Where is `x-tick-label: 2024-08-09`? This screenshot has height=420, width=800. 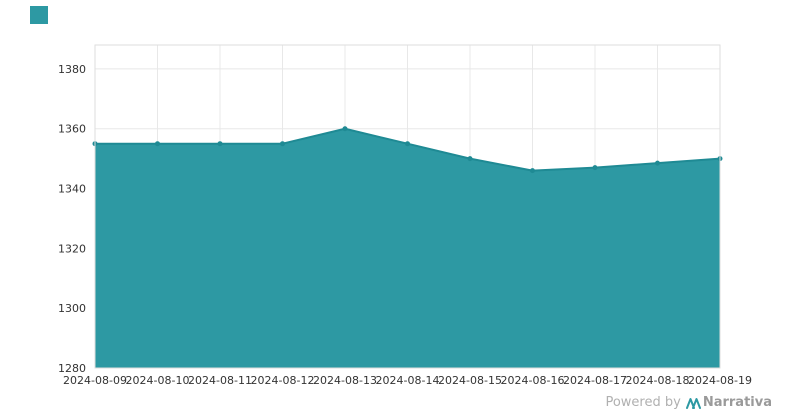
x-tick-label: 2024-08-09 is located at coordinates (95, 380).